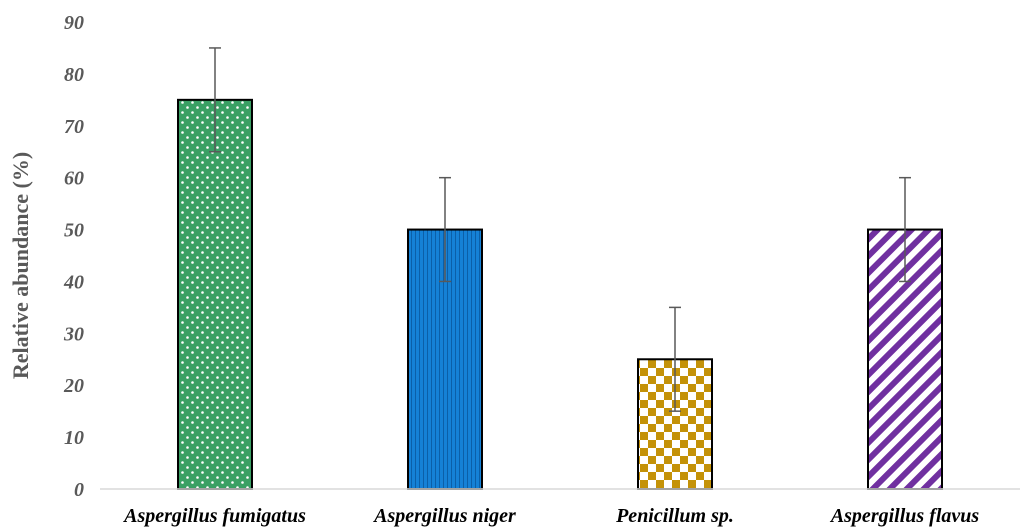 This screenshot has height=531, width=1024. I want to click on category-label: Penicillum sp., so click(674, 516).